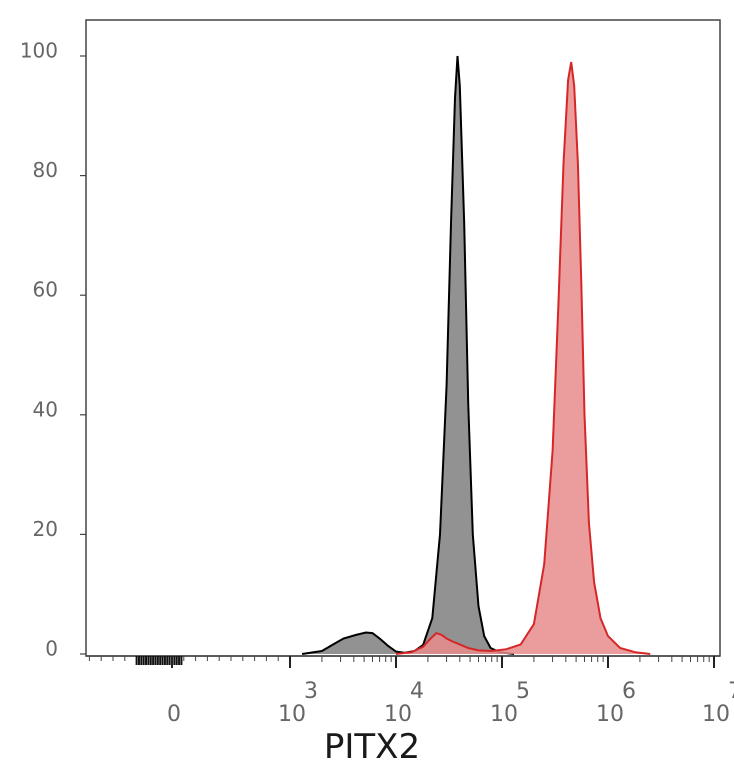 The height and width of the screenshot is (768, 734). What do you see at coordinates (39, 51) in the screenshot?
I see `y-tick-label: 100` at bounding box center [39, 51].